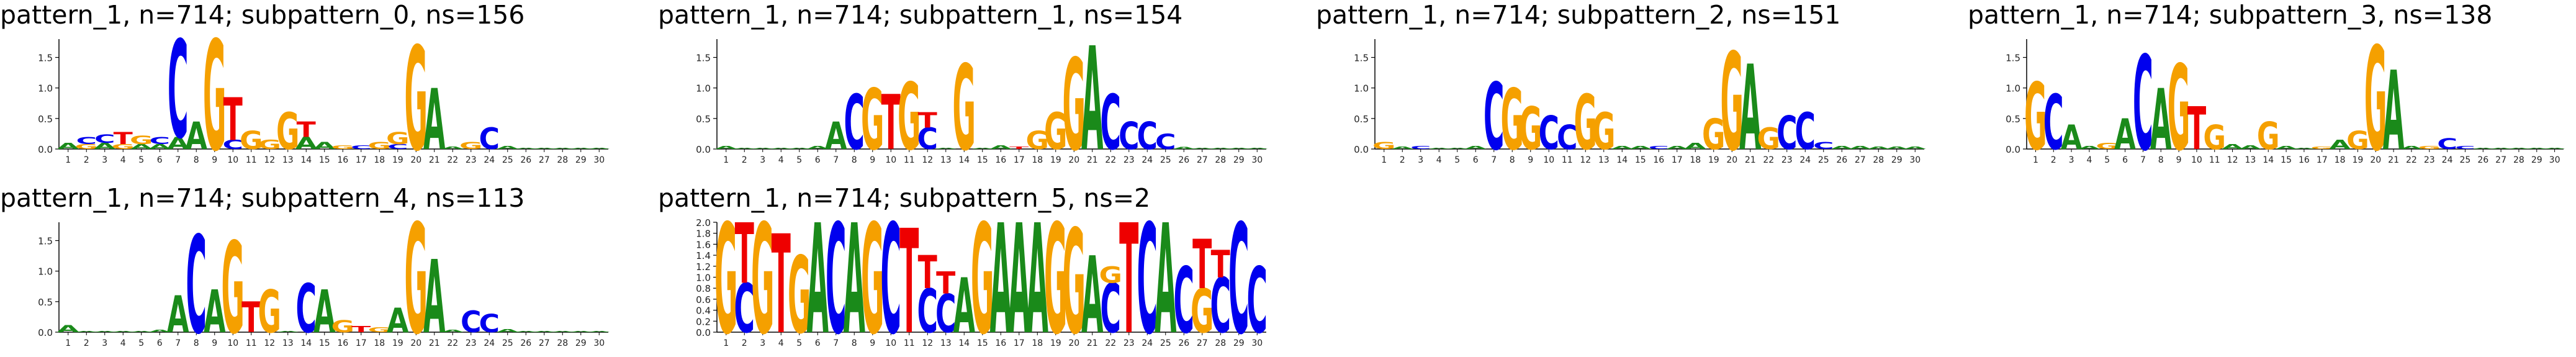 The height and width of the screenshot is (357, 2576). Describe the element at coordinates (964, 343) in the screenshot. I see `x-tick-label: 14` at that location.